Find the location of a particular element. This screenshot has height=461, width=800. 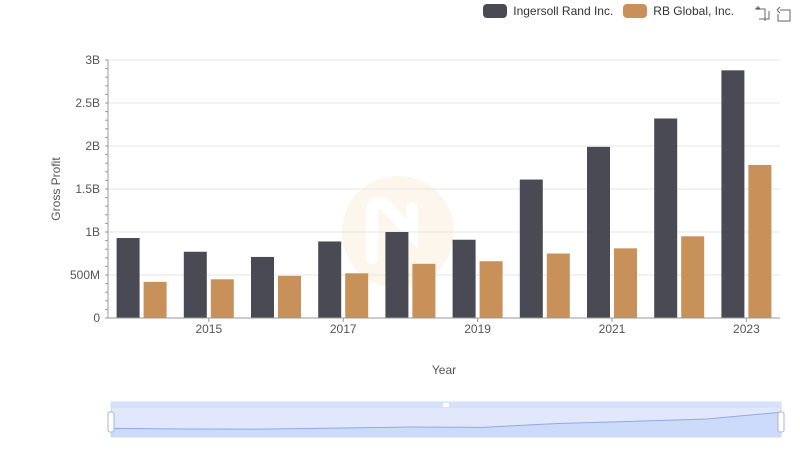

data-zoom-area is located at coordinates (446, 424).